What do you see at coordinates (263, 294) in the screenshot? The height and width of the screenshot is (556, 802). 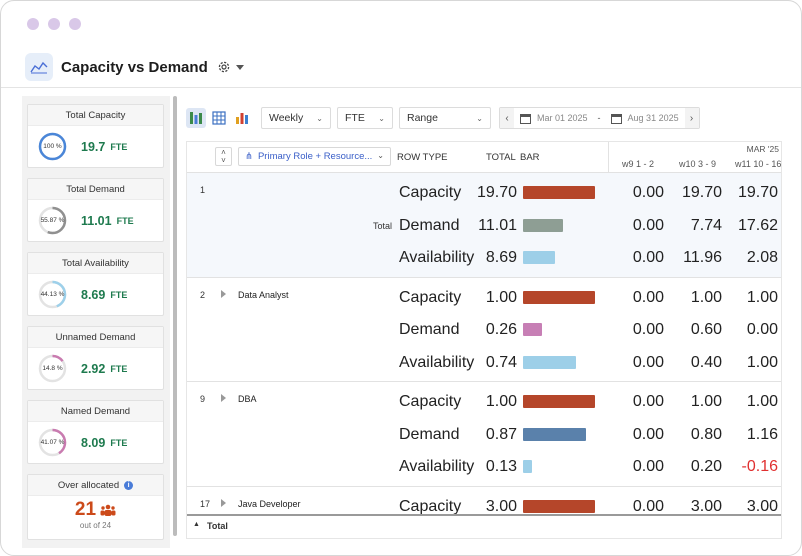 I see `resource-name: Data Analyst` at bounding box center [263, 294].